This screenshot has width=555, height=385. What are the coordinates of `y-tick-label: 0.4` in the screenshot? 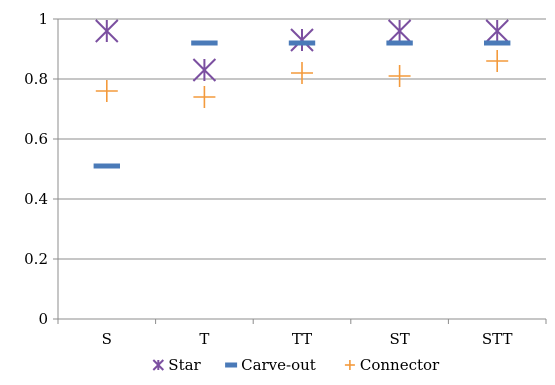 It's located at (36, 199).